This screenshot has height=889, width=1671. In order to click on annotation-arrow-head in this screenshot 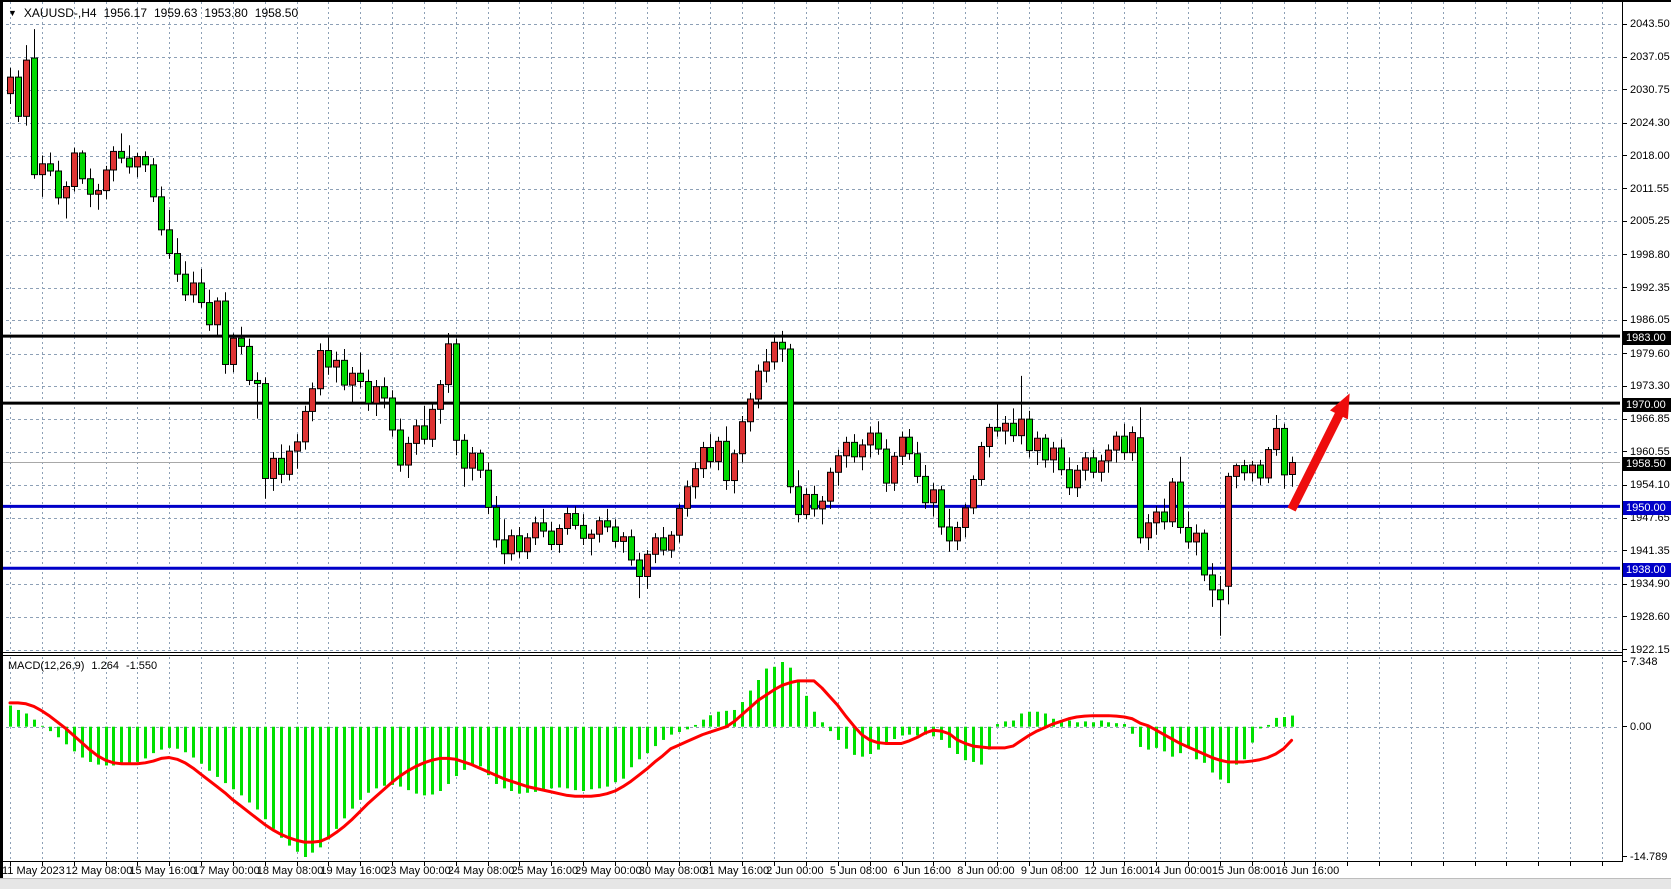, I will do `click(1339, 406)`.